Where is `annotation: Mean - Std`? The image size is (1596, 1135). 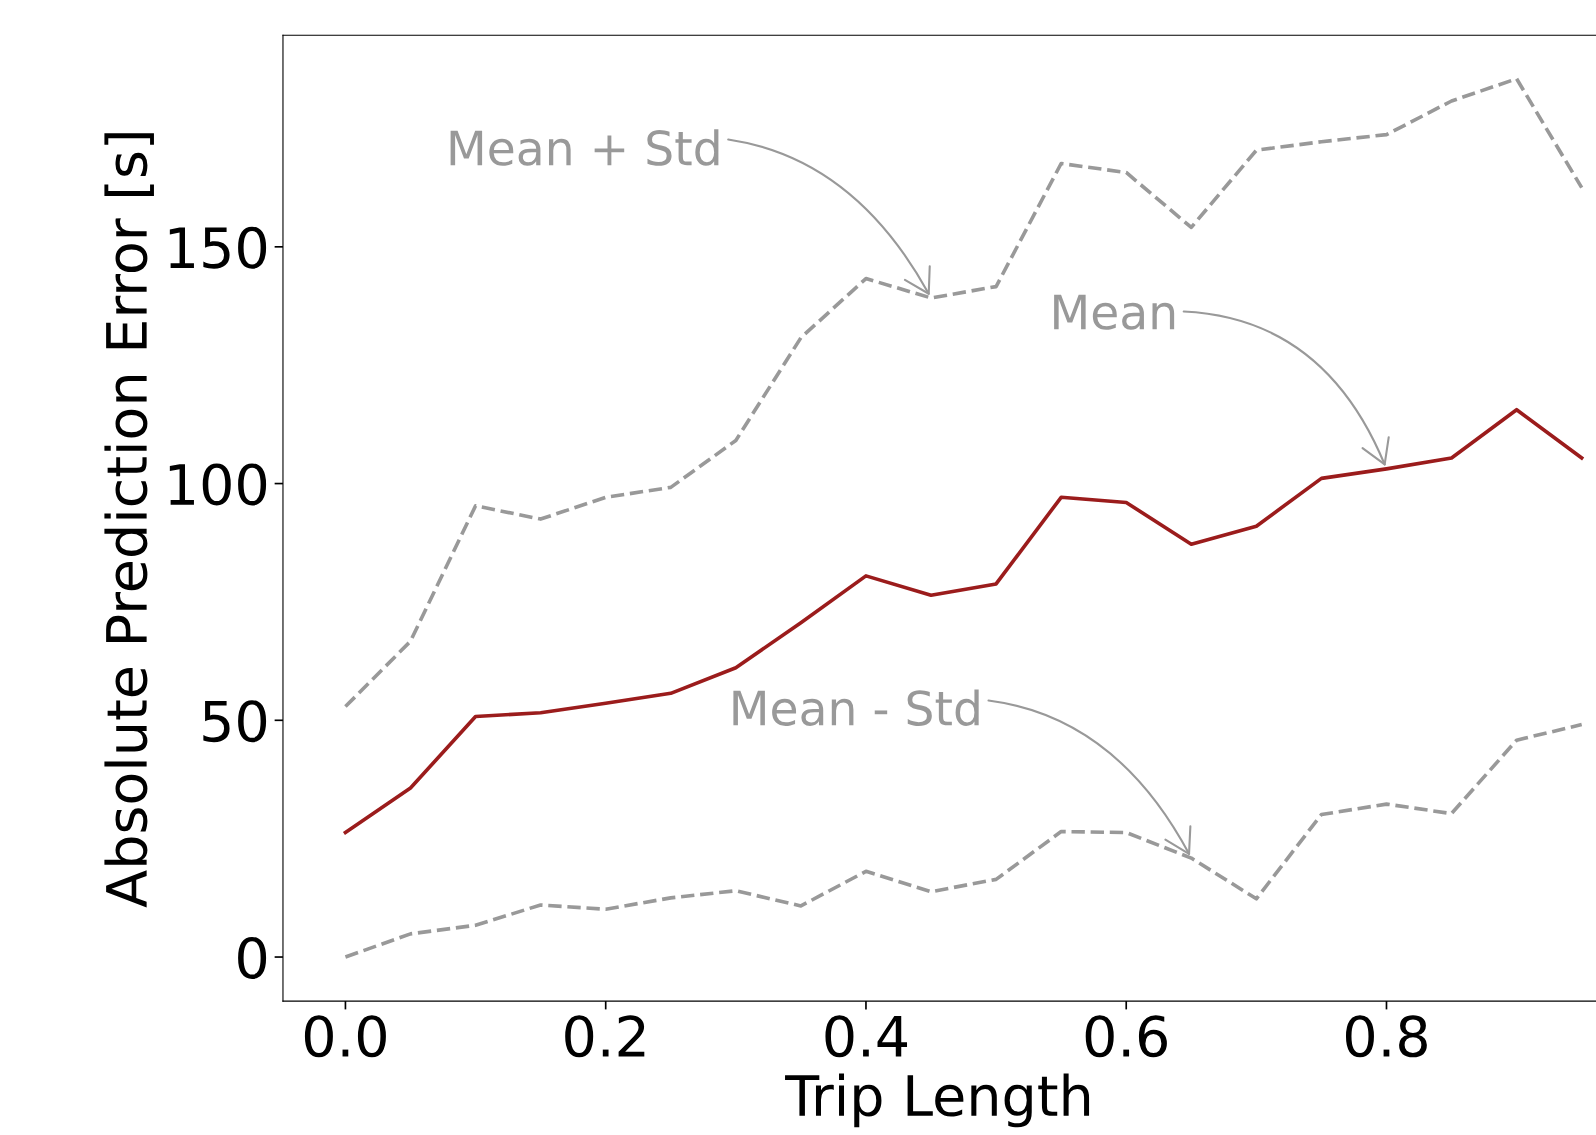
annotation: Mean - Std is located at coordinates (856, 707).